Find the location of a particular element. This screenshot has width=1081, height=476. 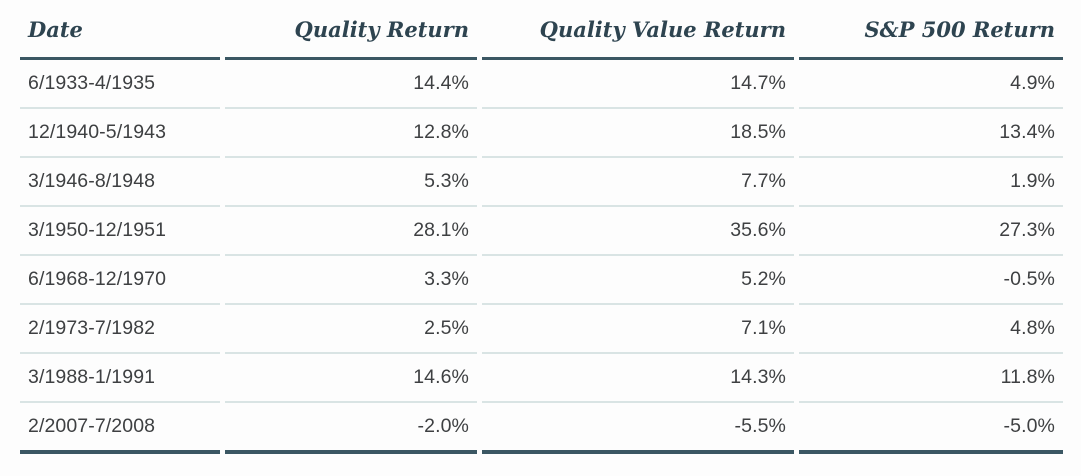

return-value-cell: -5.0% is located at coordinates (931, 428).